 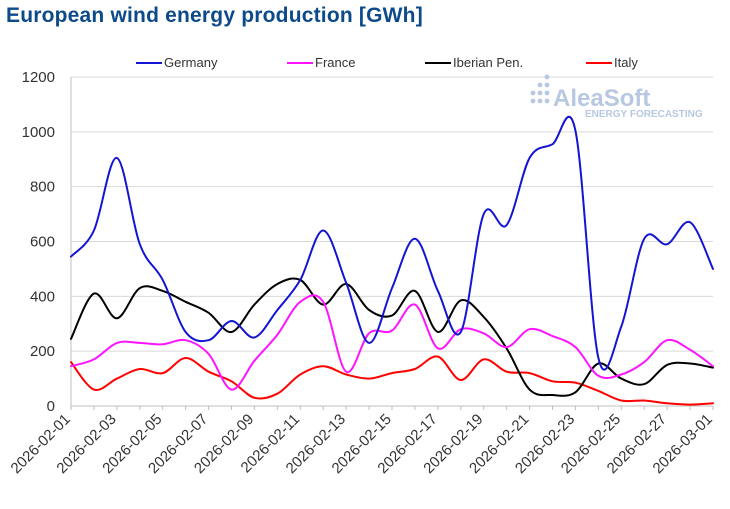 What do you see at coordinates (42, 187) in the screenshot?
I see `y-tick-label: 800` at bounding box center [42, 187].